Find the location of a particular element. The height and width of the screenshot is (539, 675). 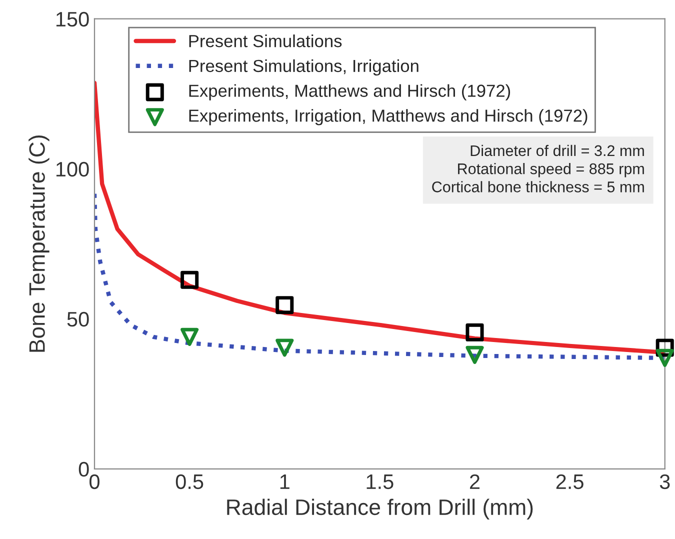

x-tick-label: 0 is located at coordinates (95, 482).